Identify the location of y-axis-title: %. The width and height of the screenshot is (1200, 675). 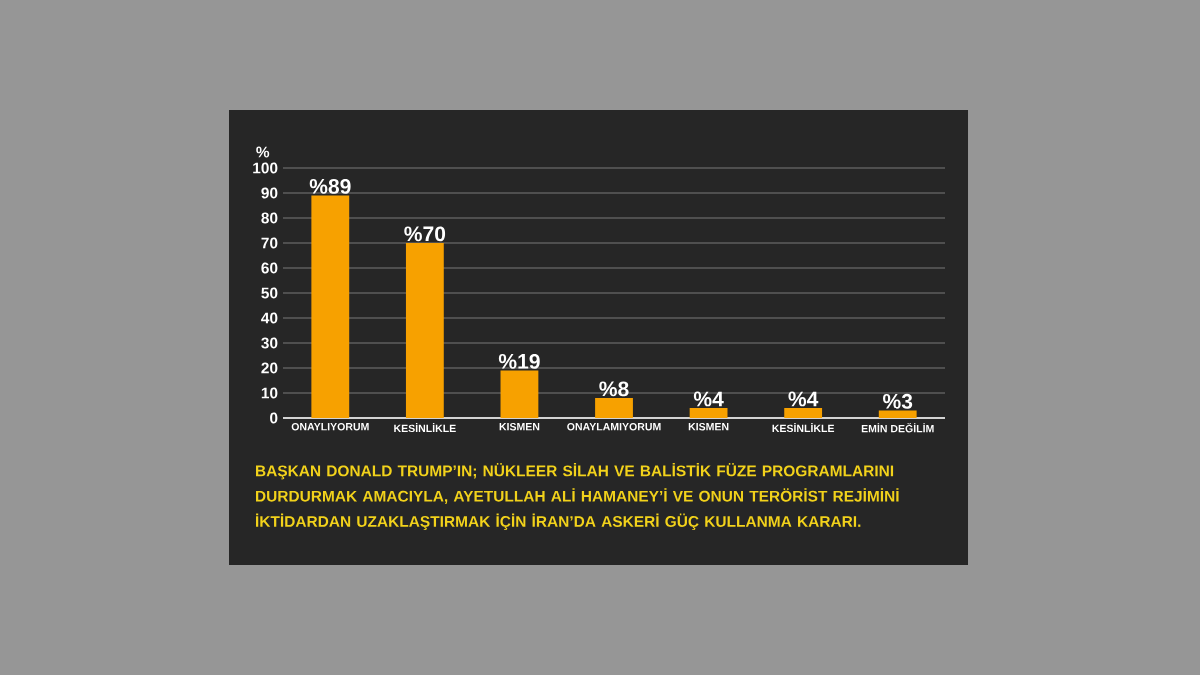
(263, 152).